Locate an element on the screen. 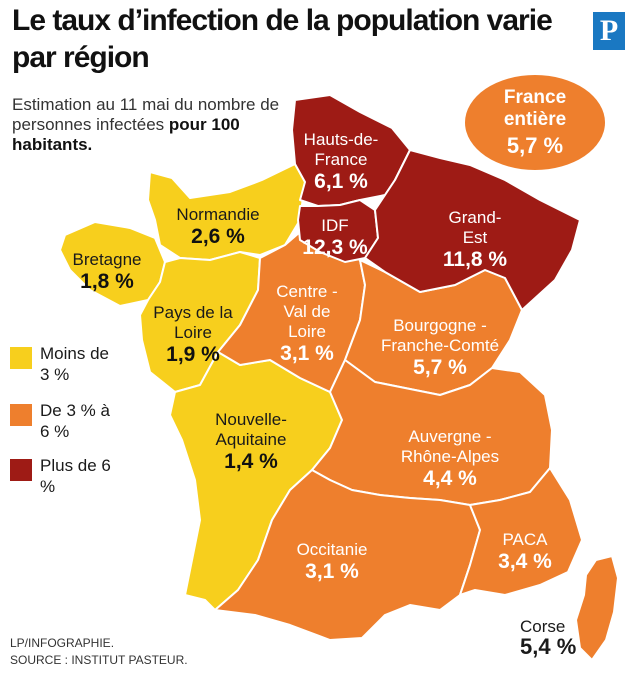  region-label-grand-est: Grand-Est 11,8 % is located at coordinates (475, 240).